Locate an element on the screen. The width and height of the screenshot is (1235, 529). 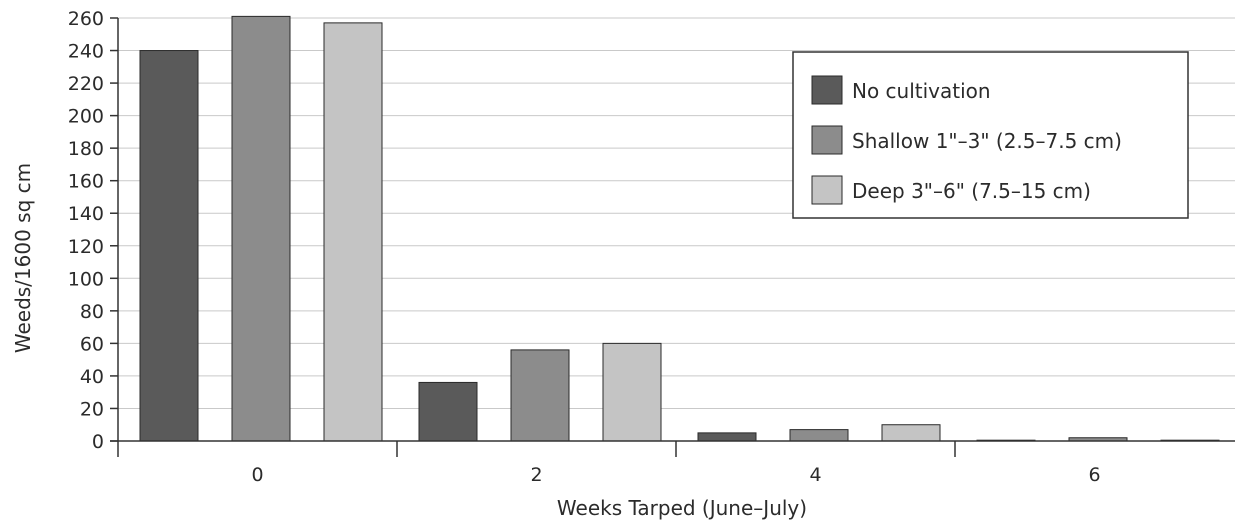
x-tick-label: 0 is located at coordinates (257, 475).